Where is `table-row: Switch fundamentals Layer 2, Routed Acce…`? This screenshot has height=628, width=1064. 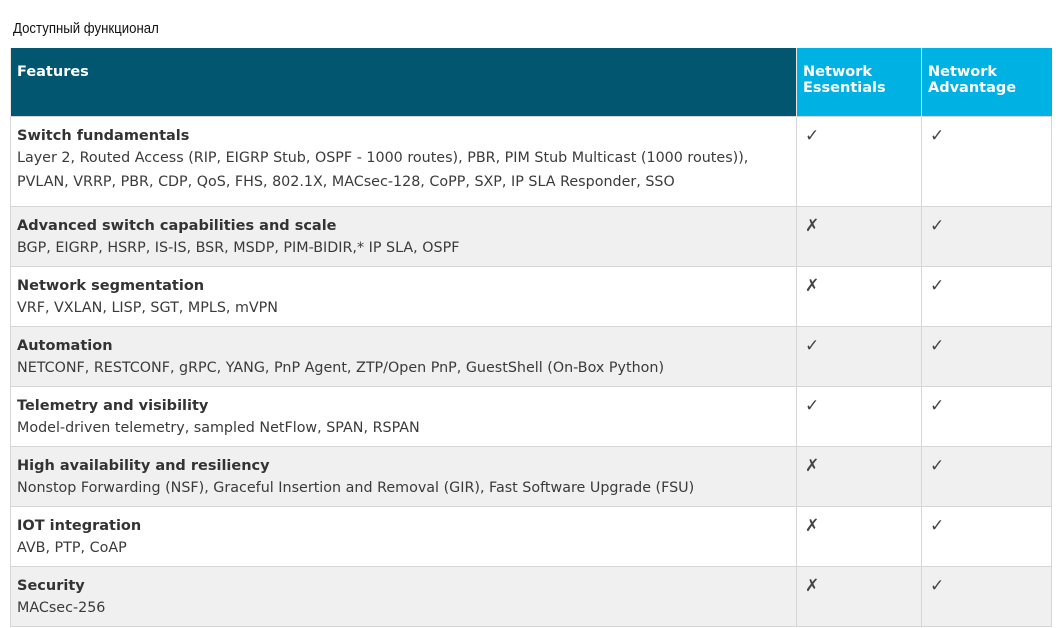 table-row: Switch fundamentals Layer 2, Routed Acce… is located at coordinates (531, 161).